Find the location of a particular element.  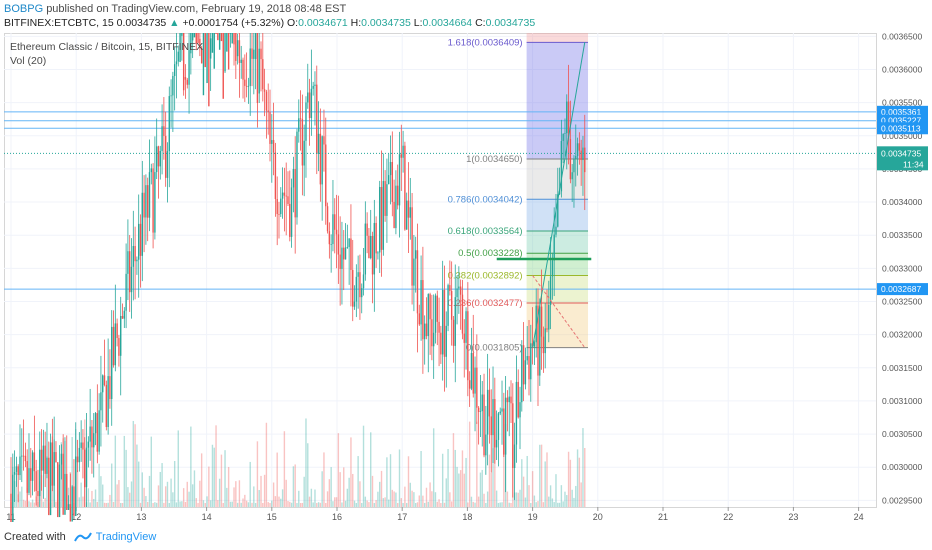

author-name: BOBPG is located at coordinates (24, 9).